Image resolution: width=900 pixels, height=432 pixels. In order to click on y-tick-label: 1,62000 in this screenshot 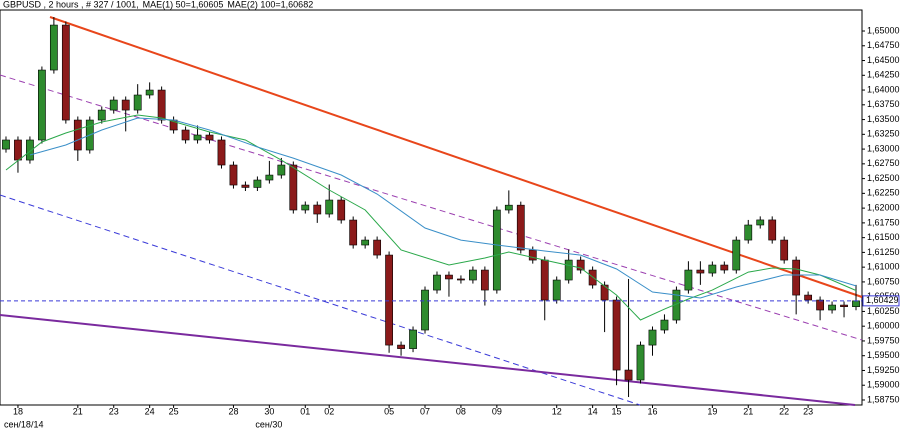, I will do `click(883, 207)`.